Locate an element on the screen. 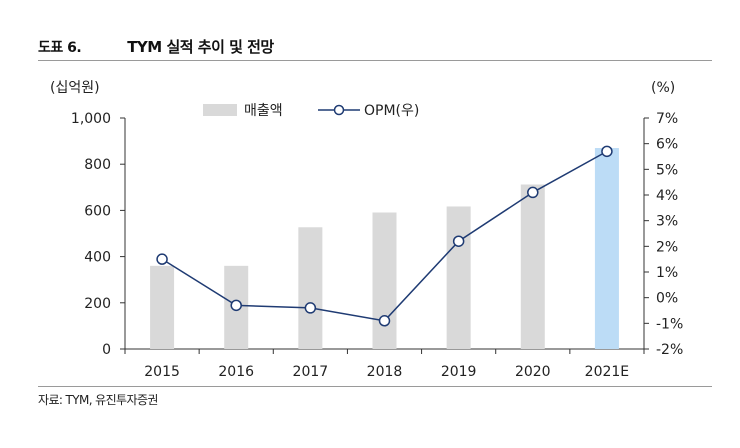 The image size is (740, 448). right-axis-unit: (%) is located at coordinates (663, 88).